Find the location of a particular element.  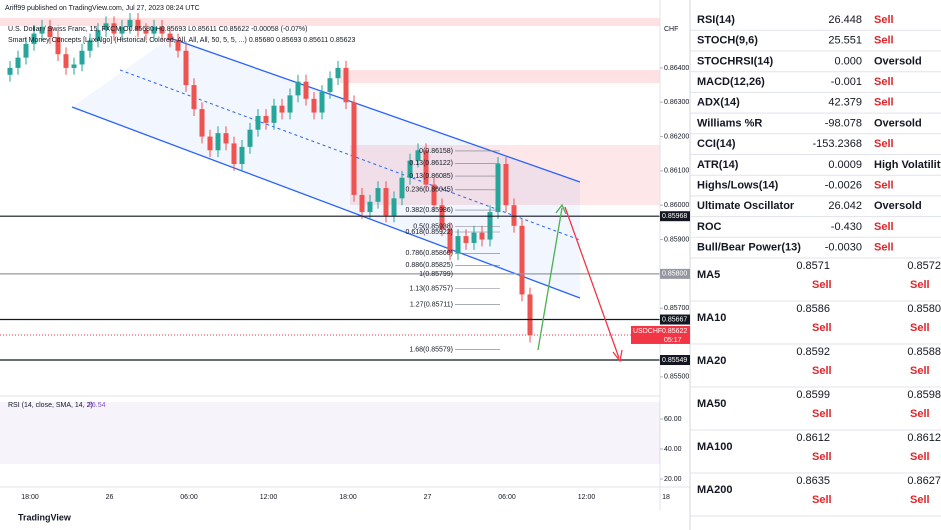

indicator-value: 0.0009 is located at coordinates (845, 165).